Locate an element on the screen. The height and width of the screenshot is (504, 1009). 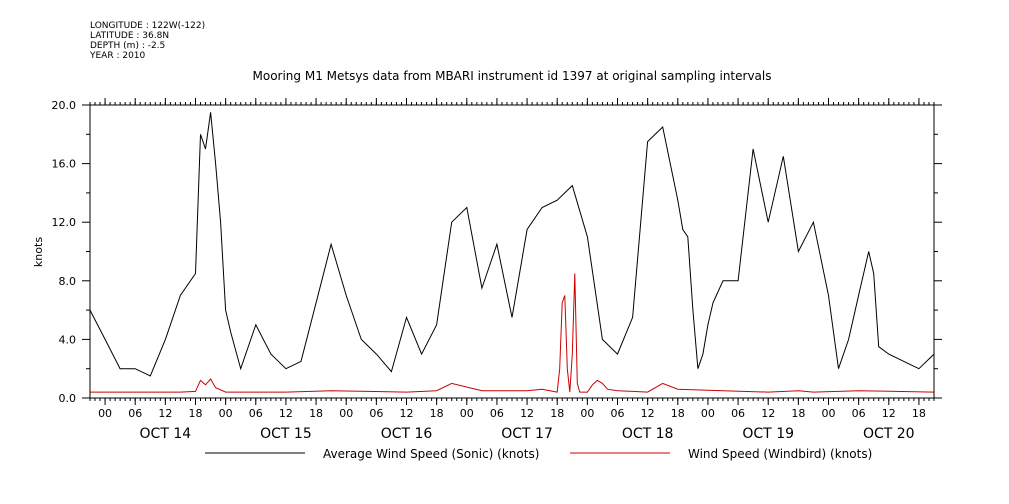
day-label: OCT 19 is located at coordinates (768, 434).